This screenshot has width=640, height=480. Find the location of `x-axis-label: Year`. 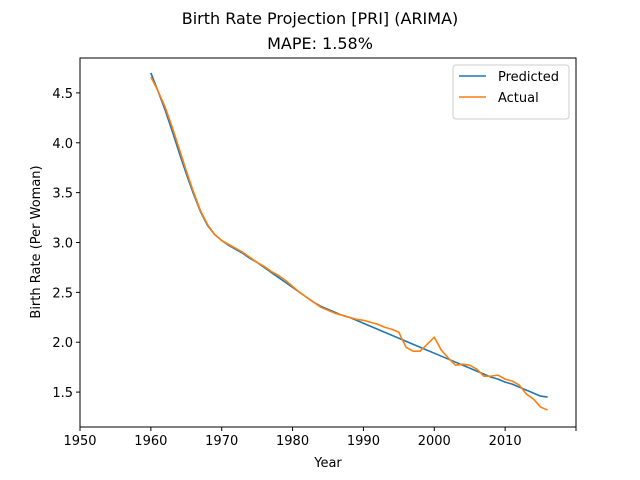

x-axis-label: Year is located at coordinates (327, 463).